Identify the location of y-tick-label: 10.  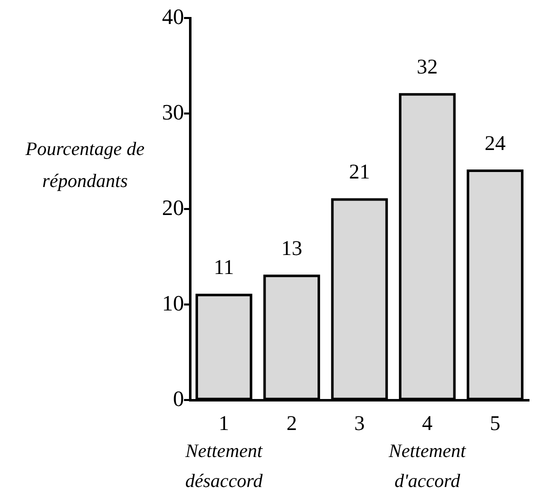
(173, 303).